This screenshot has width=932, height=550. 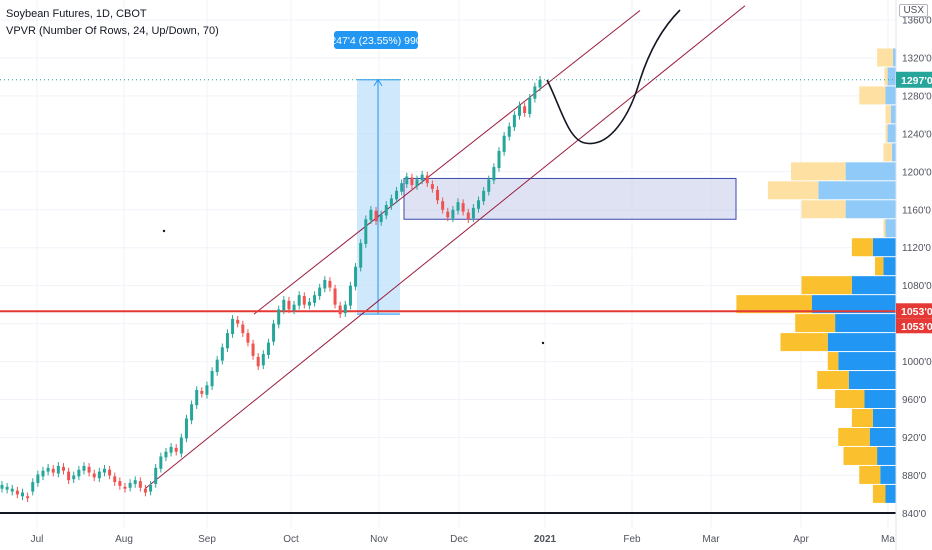 I want to click on price-axis-tick-label: 1000'0, so click(x=917, y=362).